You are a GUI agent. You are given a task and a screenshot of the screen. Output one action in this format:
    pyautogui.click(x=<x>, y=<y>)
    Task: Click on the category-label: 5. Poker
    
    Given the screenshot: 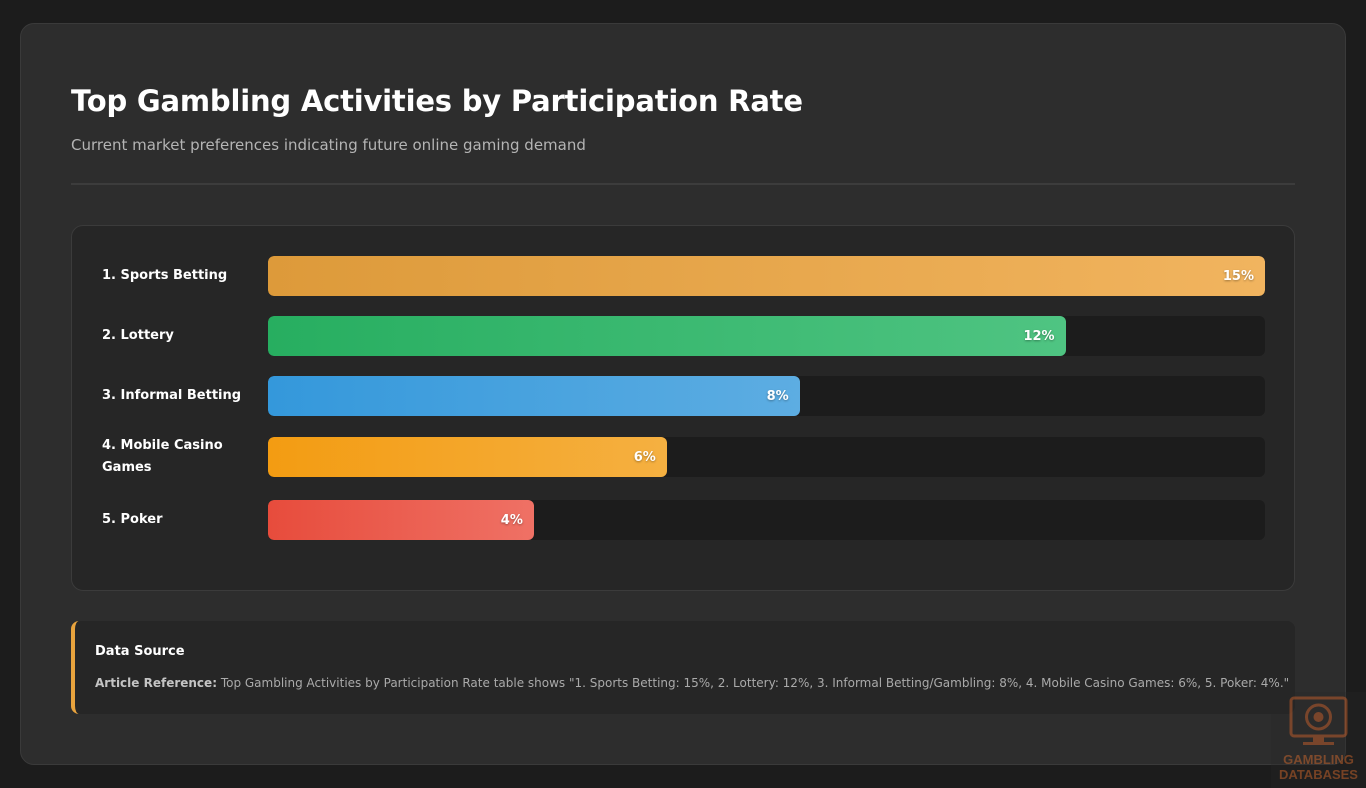 What is the action you would take?
    pyautogui.click(x=132, y=519)
    